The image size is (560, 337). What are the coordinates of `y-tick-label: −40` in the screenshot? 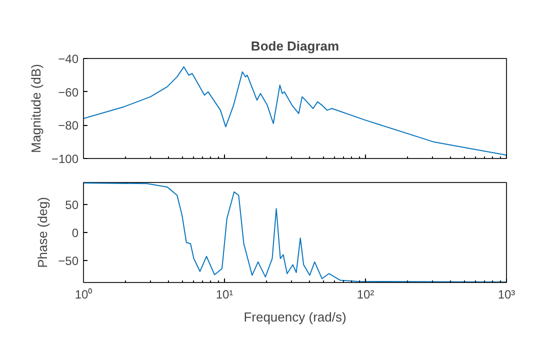 It's located at (68, 59).